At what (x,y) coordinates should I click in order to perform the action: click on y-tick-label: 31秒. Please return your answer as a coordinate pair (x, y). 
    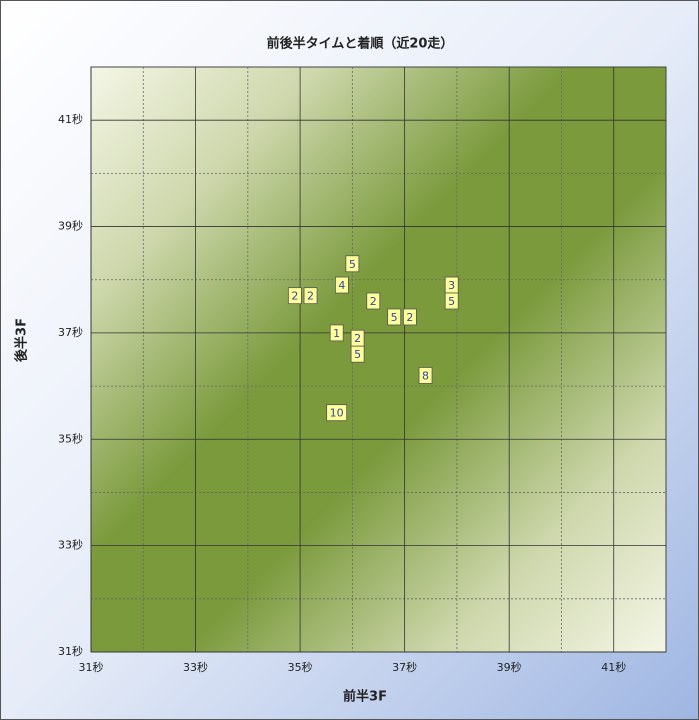
    Looking at the image, I should click on (70, 651).